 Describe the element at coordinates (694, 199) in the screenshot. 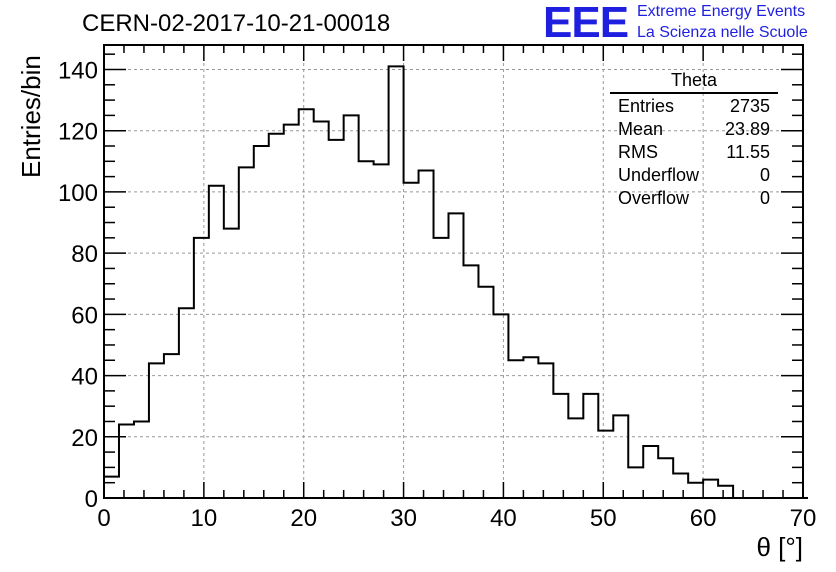

I see `stats-row-overflow: Overflow 0` at that location.